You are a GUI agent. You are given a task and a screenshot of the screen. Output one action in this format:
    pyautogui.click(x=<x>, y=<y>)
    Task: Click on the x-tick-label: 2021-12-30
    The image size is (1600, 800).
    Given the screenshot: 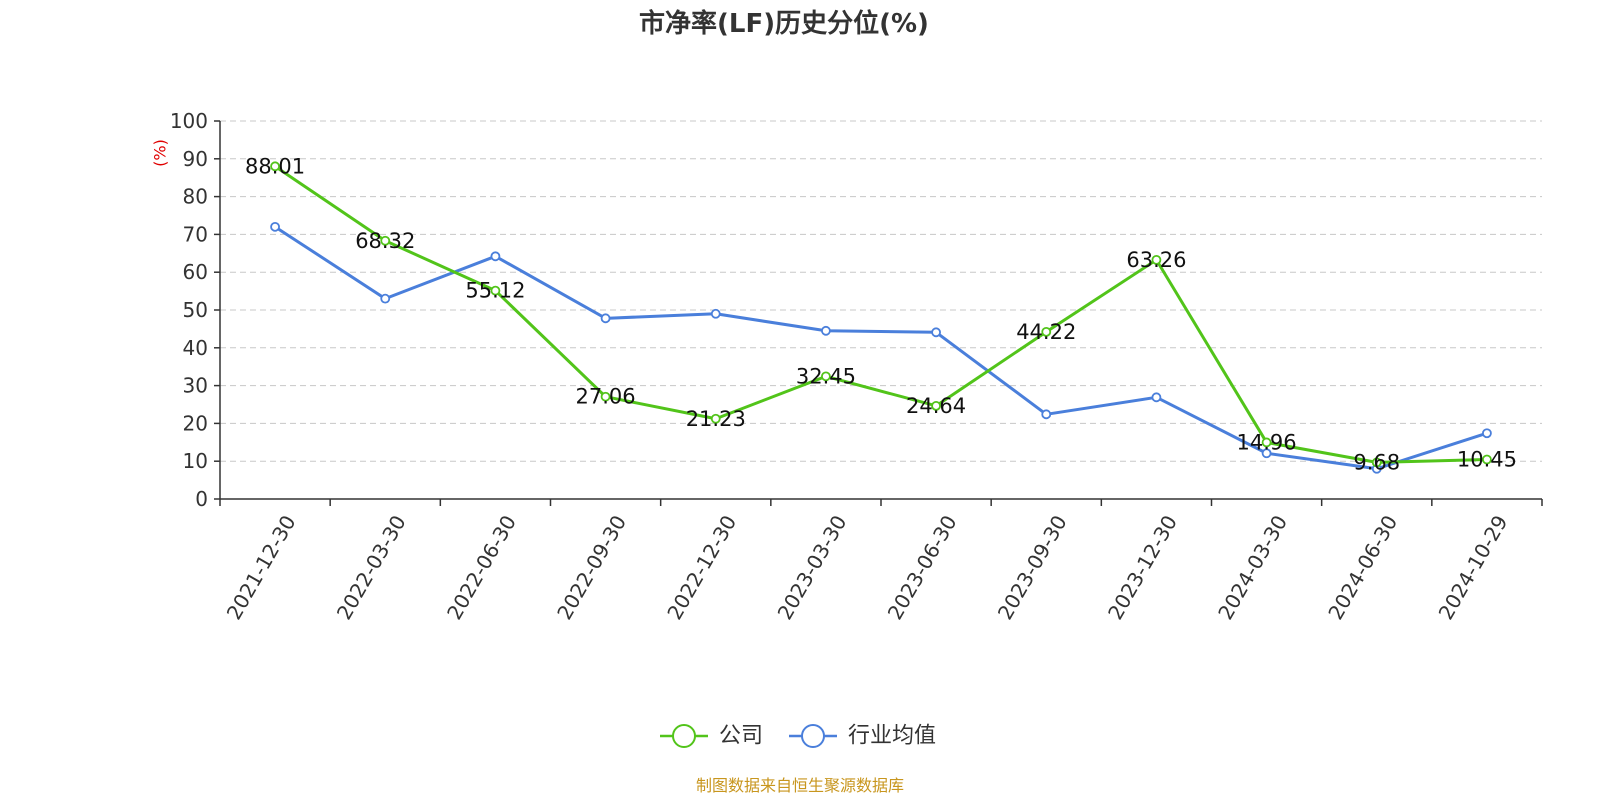 What is the action you would take?
    pyautogui.click(x=261, y=567)
    